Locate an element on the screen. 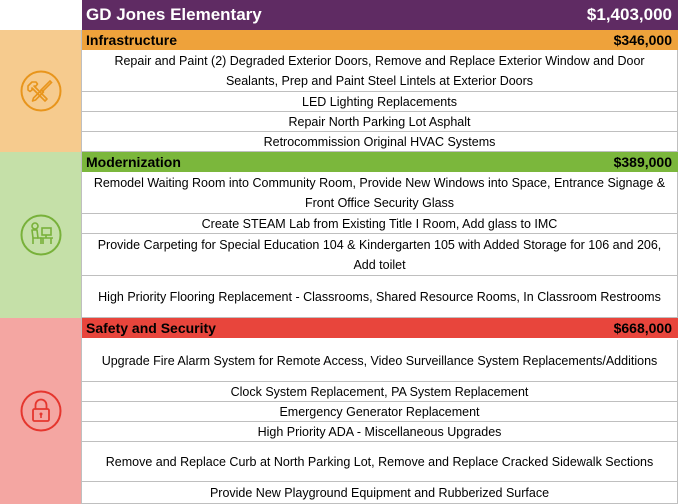 This screenshot has width=678, height=504. padlock-icon is located at coordinates (40, 411).